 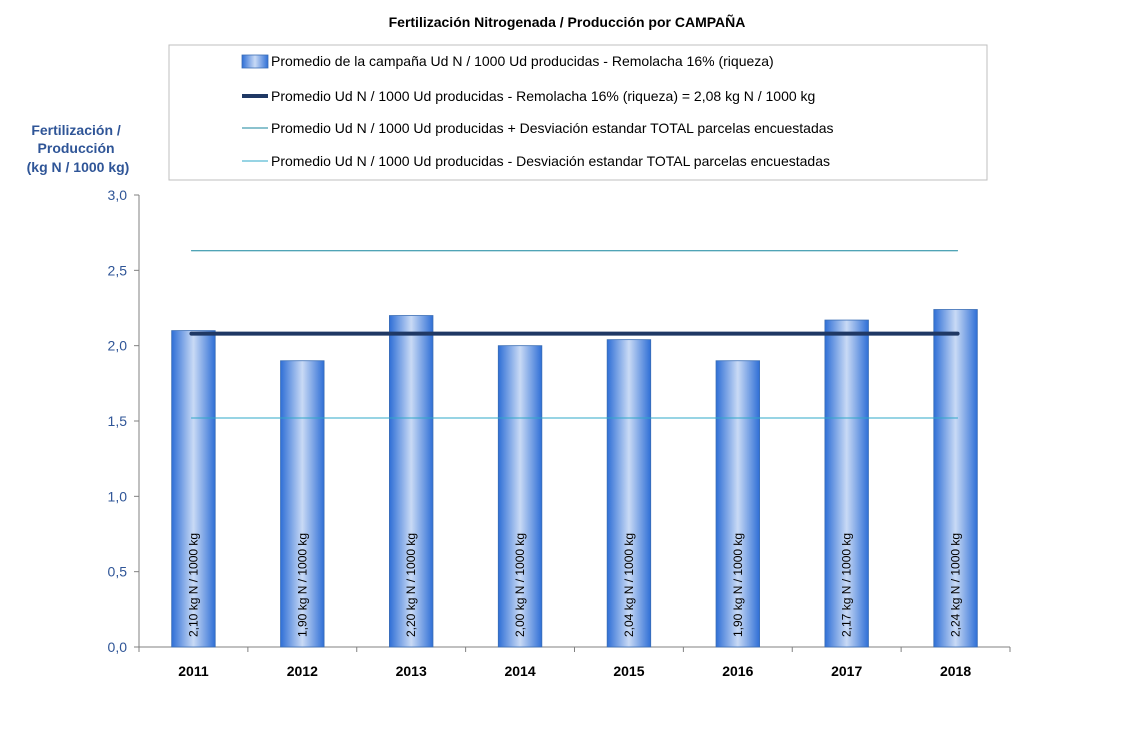 What do you see at coordinates (574, 663) in the screenshot?
I see `x-ticks: 2011 2012 2013 2014 2015 2016 2017 2018` at bounding box center [574, 663].